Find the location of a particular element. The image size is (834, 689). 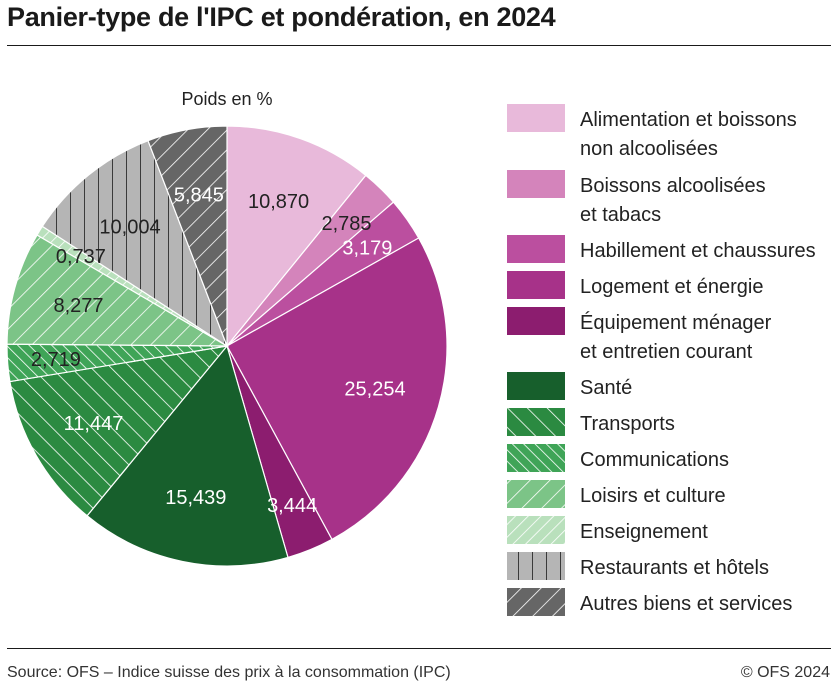

legend-label: Enseignement is located at coordinates (644, 532).